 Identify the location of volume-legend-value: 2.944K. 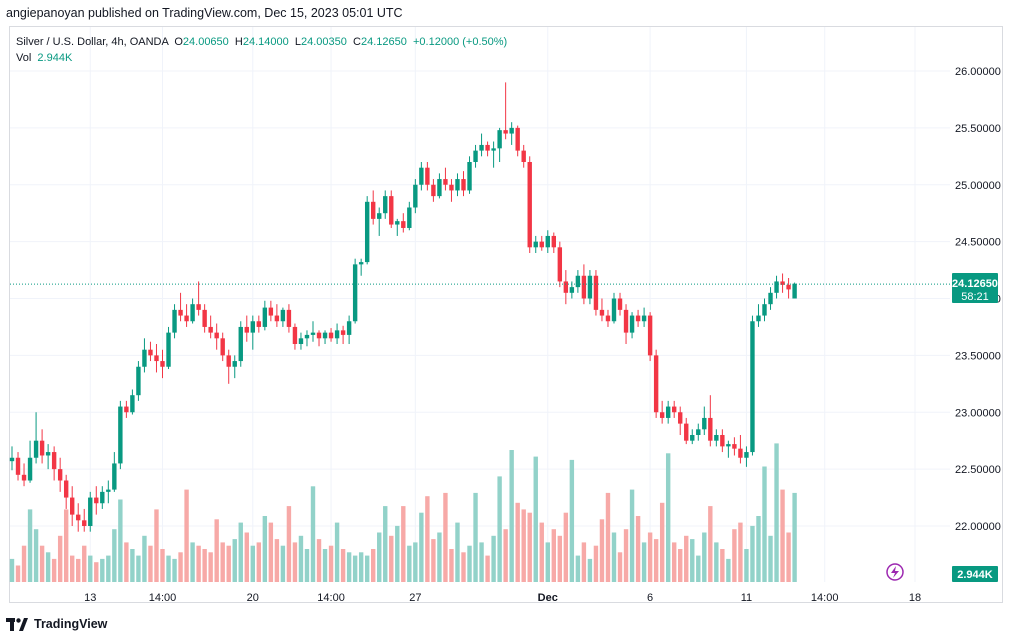
(55, 58).